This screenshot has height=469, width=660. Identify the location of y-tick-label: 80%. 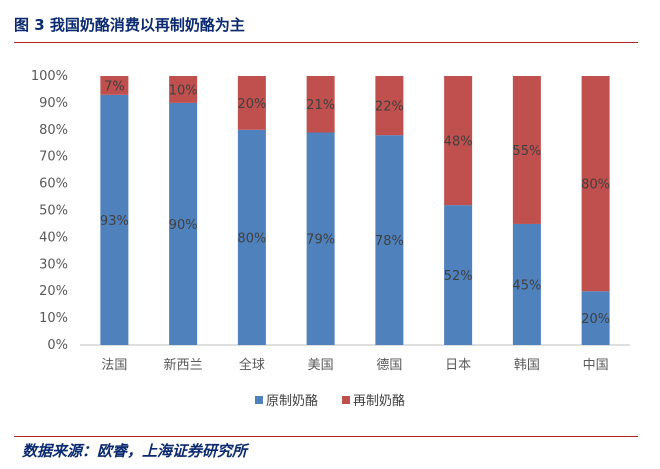
(53, 130).